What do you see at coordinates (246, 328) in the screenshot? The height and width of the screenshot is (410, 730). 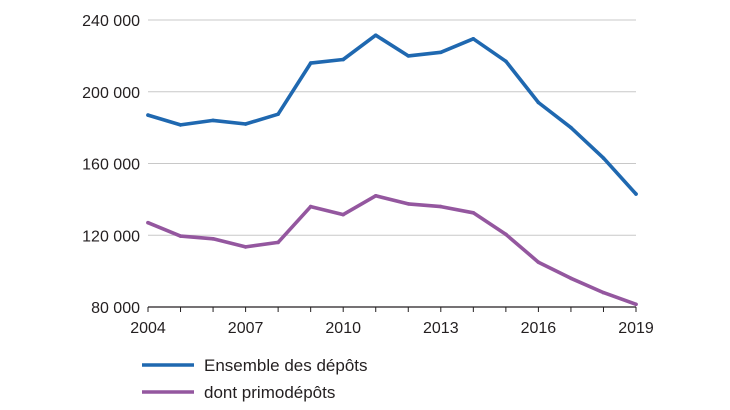 I see `x-tick-label: 2007` at bounding box center [246, 328].